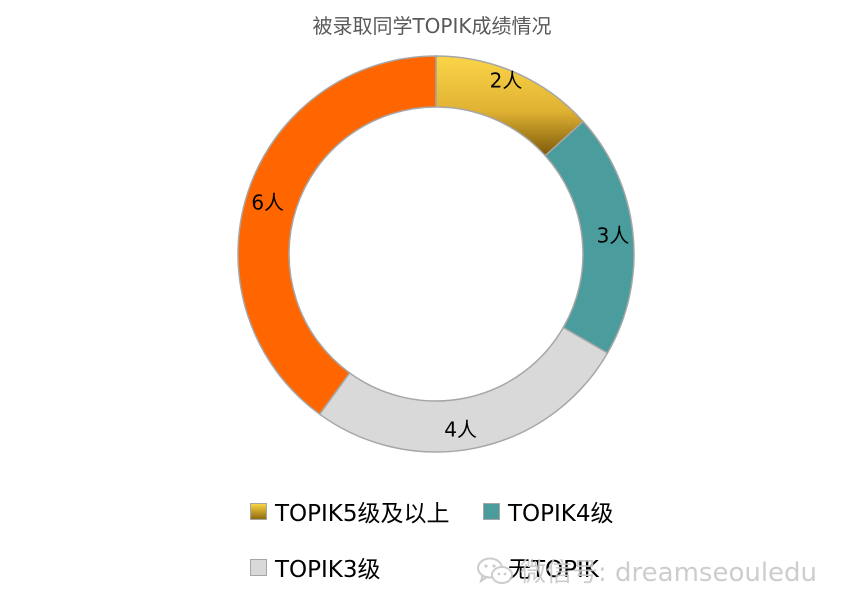  I want to click on slice-label-4: 6人, so click(267, 203).